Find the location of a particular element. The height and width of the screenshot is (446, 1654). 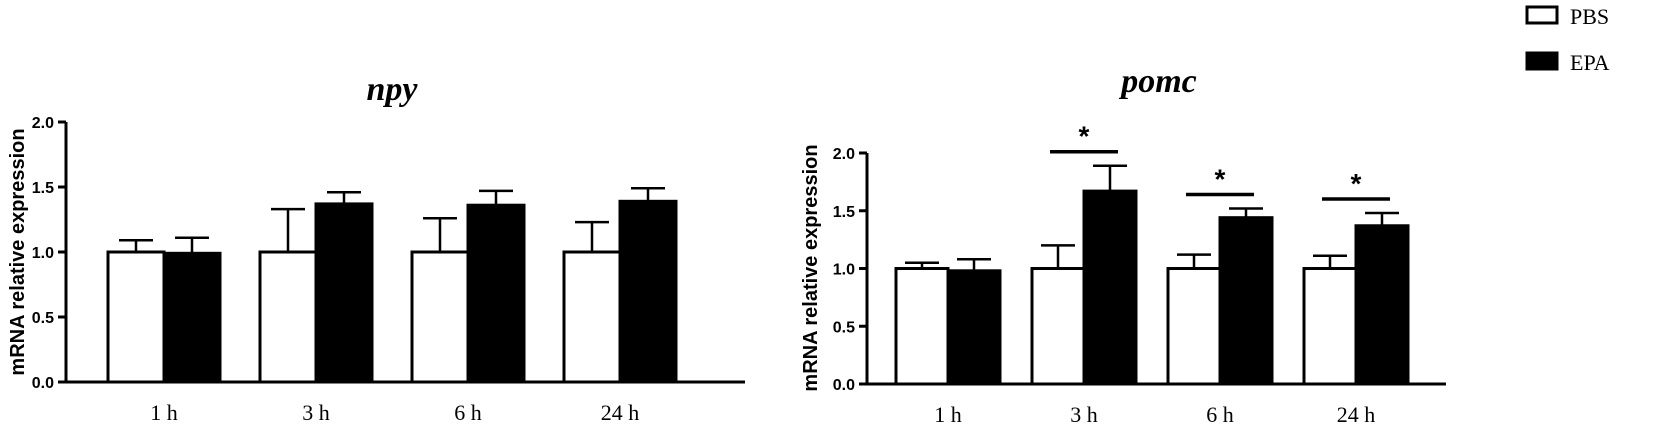

legend-swatch-pbs is located at coordinates (1542, 15).